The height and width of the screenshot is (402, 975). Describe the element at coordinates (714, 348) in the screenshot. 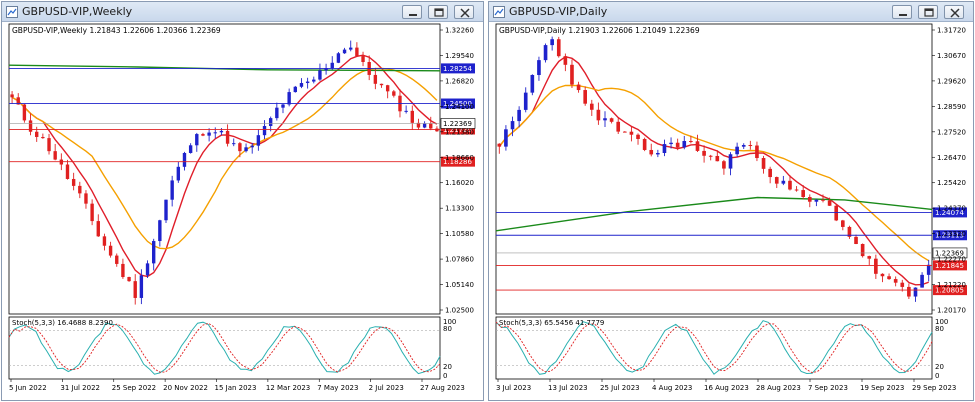

I see `daily-stoch-pane` at that location.